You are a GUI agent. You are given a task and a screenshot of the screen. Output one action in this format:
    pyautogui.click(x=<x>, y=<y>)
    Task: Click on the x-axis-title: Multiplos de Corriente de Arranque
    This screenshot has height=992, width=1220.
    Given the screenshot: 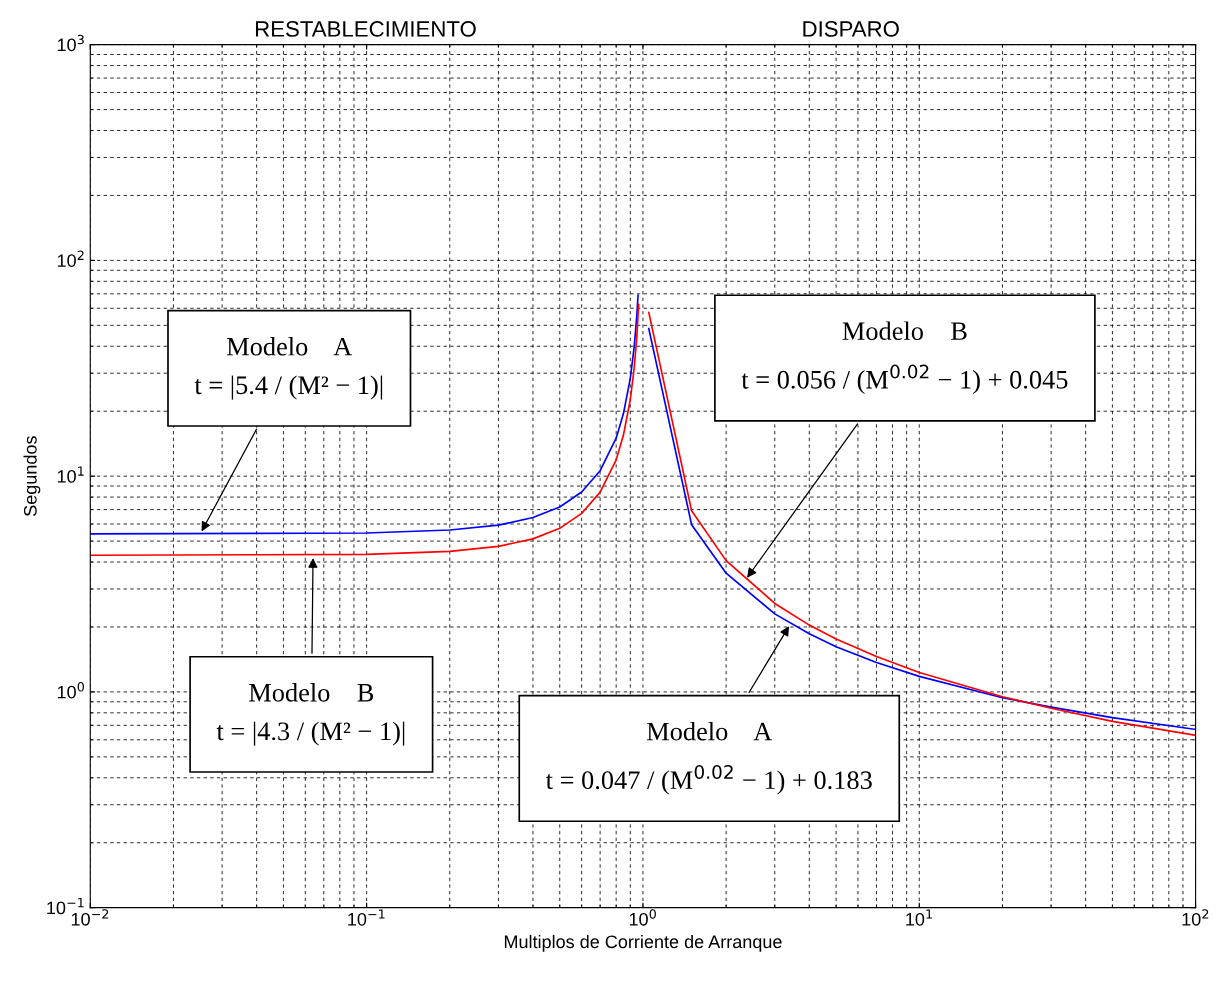 What is the action you would take?
    pyautogui.click(x=643, y=943)
    